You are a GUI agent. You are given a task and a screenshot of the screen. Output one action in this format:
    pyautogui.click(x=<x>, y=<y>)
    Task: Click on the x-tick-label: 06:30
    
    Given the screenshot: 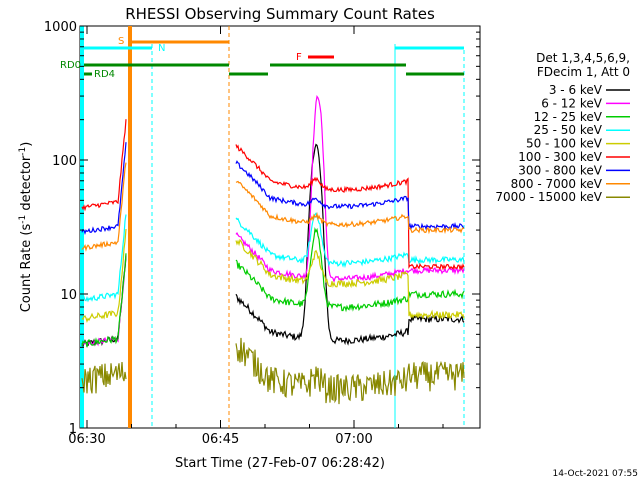 What is the action you would take?
    pyautogui.click(x=86, y=439)
    